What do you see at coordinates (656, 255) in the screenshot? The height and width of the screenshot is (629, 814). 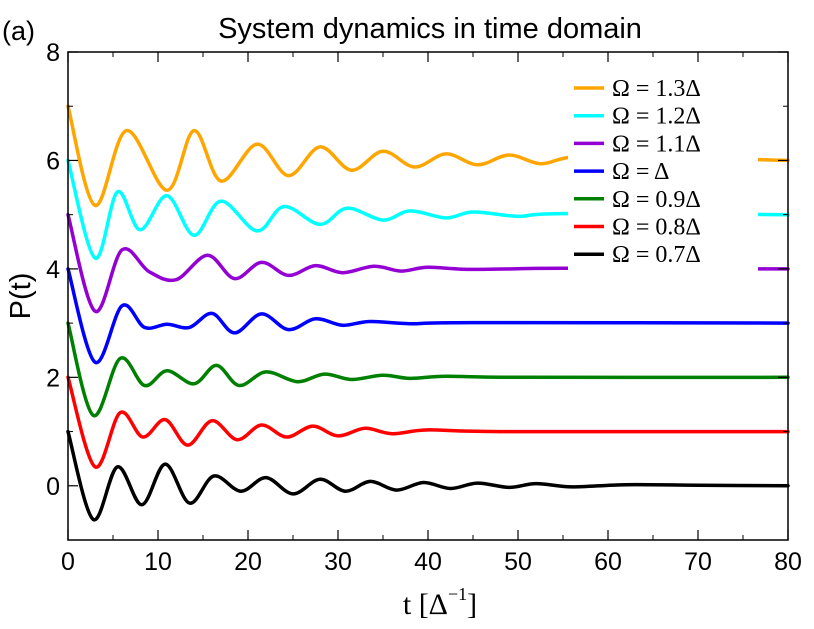 I see `legend-label: Ω = 0.7Δ` at bounding box center [656, 255].